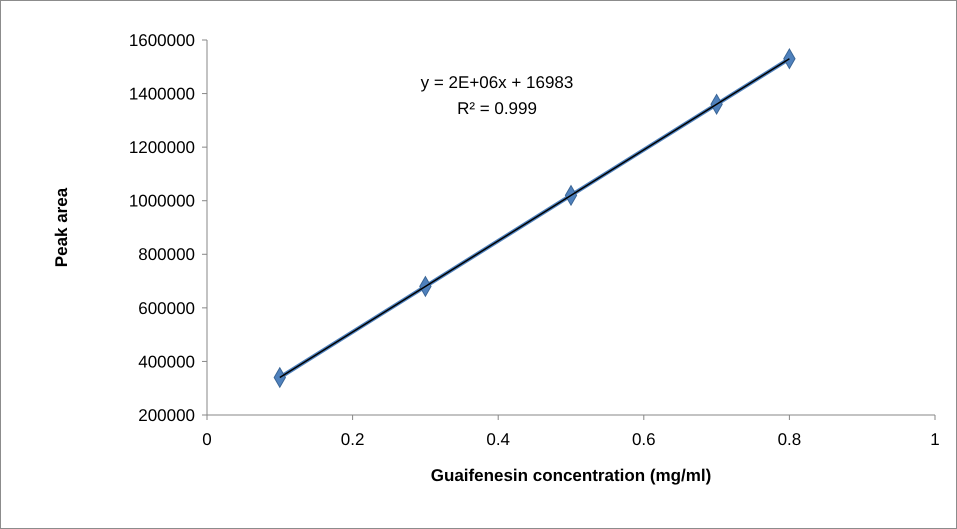 This screenshot has height=529, width=957. Describe the element at coordinates (644, 439) in the screenshot. I see `x-tick-label: 0.6` at that location.